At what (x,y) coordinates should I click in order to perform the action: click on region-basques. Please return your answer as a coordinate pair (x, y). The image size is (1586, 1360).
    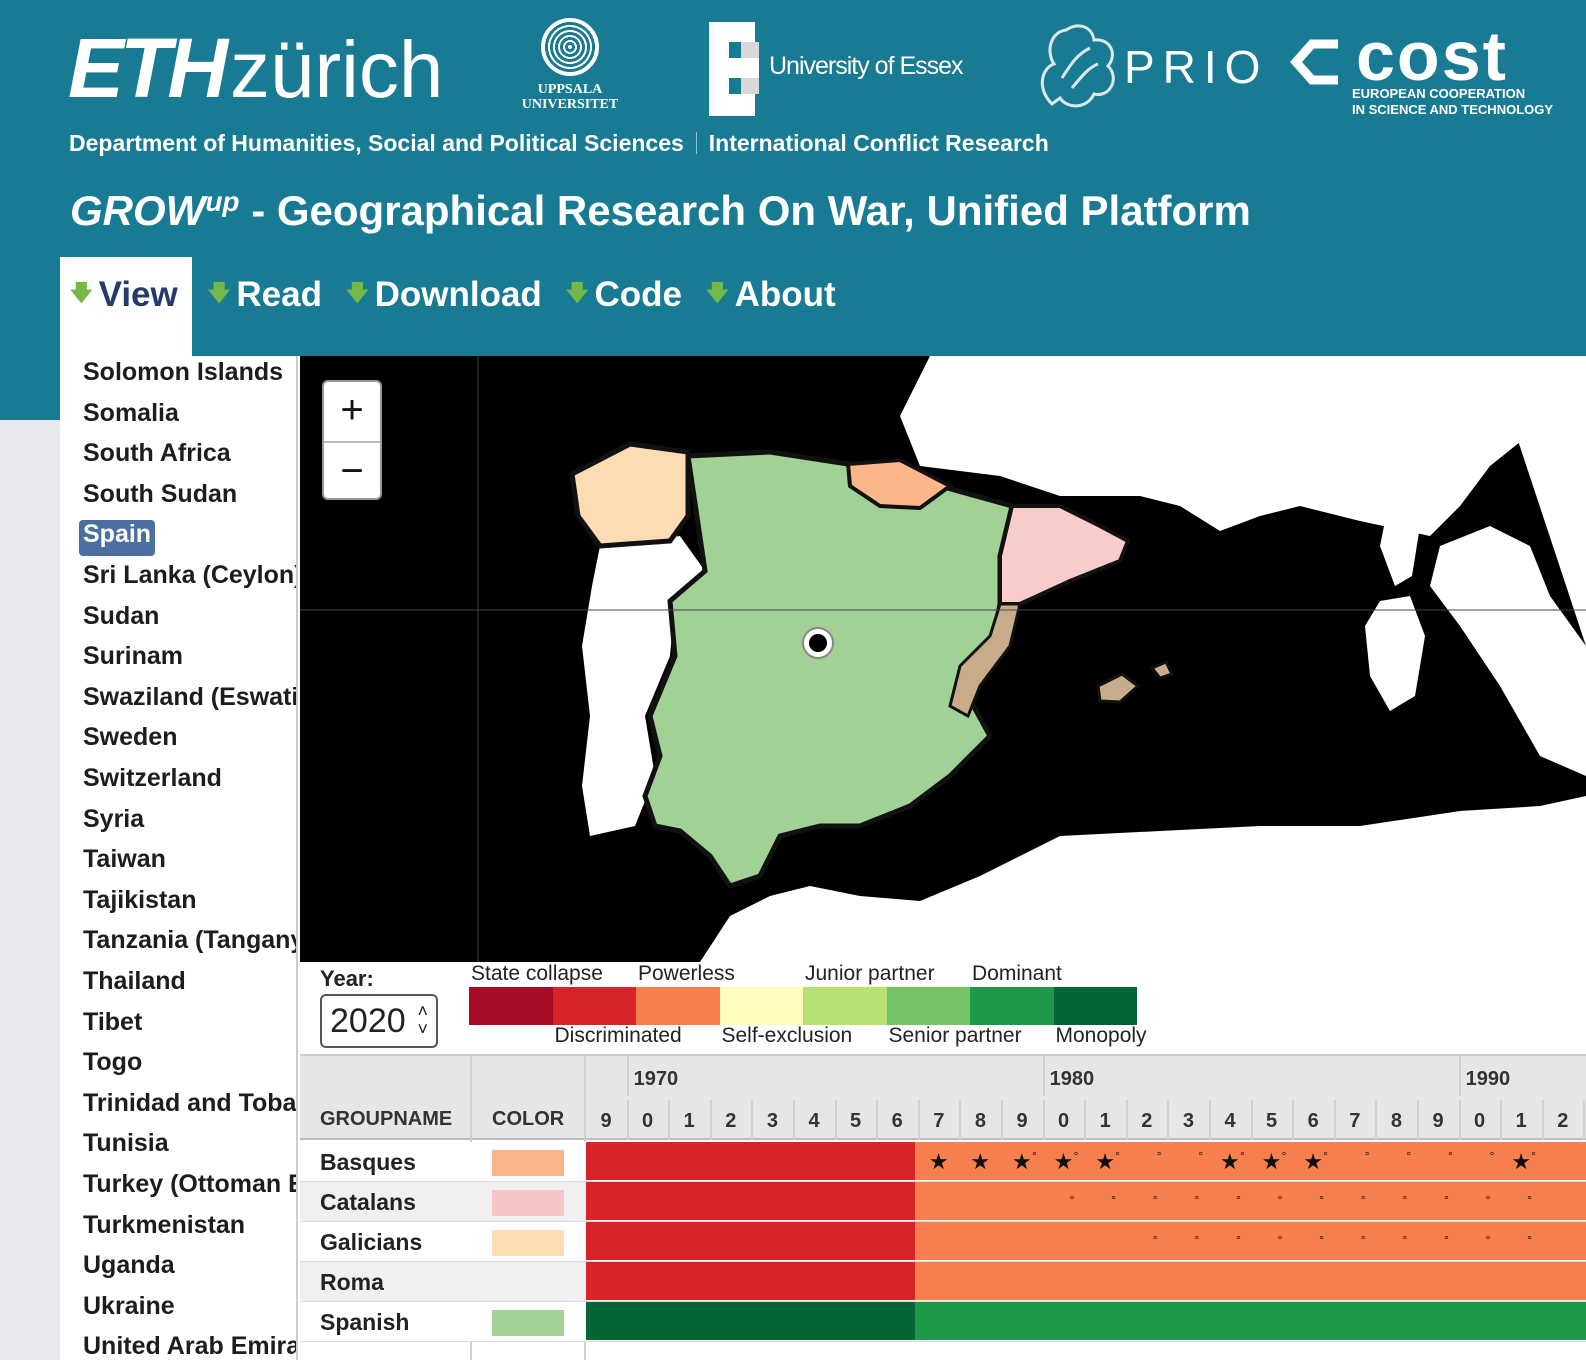
    Looking at the image, I should click on (899, 484).